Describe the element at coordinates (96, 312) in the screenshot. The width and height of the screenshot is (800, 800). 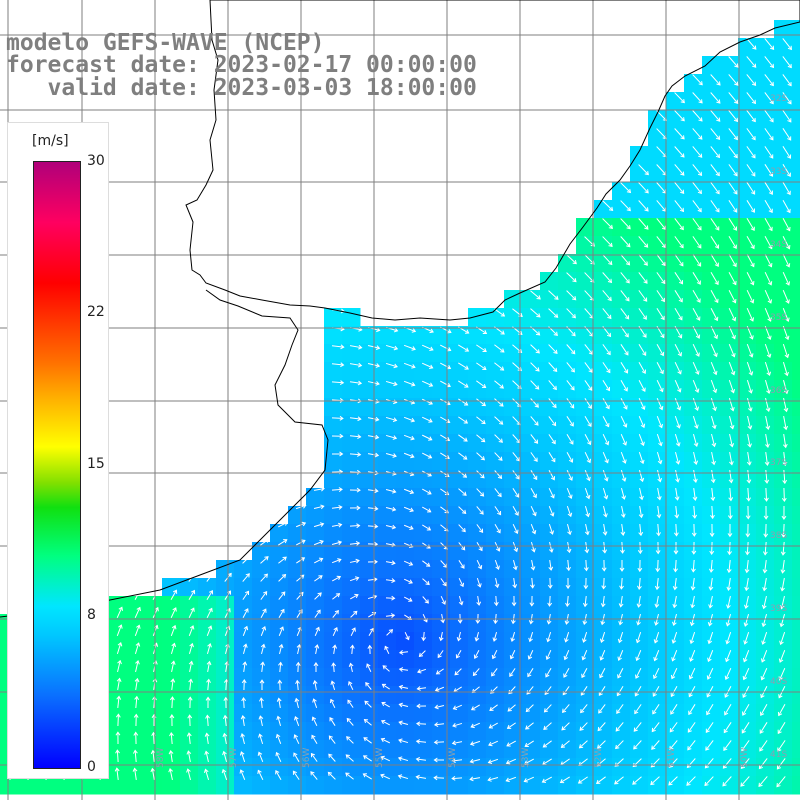
I see `colorbar-tick-22: 22` at that location.